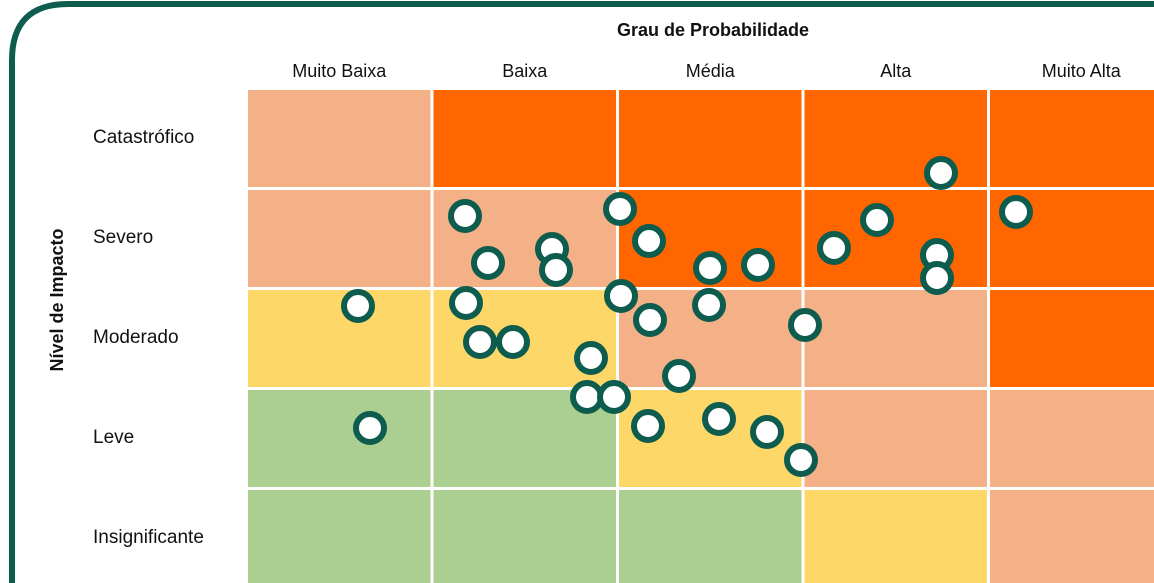 The image size is (1154, 583). I want to click on column-label: Muito Alta, so click(1082, 71).